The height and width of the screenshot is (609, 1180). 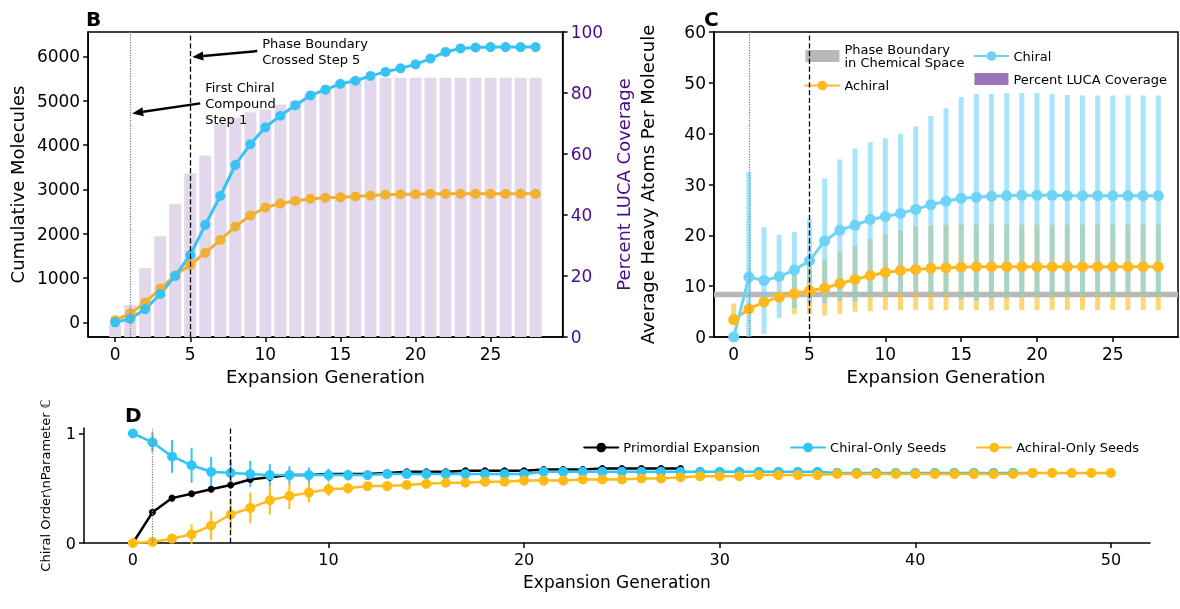 What do you see at coordinates (133, 415) in the screenshot?
I see `chart-title: D` at bounding box center [133, 415].